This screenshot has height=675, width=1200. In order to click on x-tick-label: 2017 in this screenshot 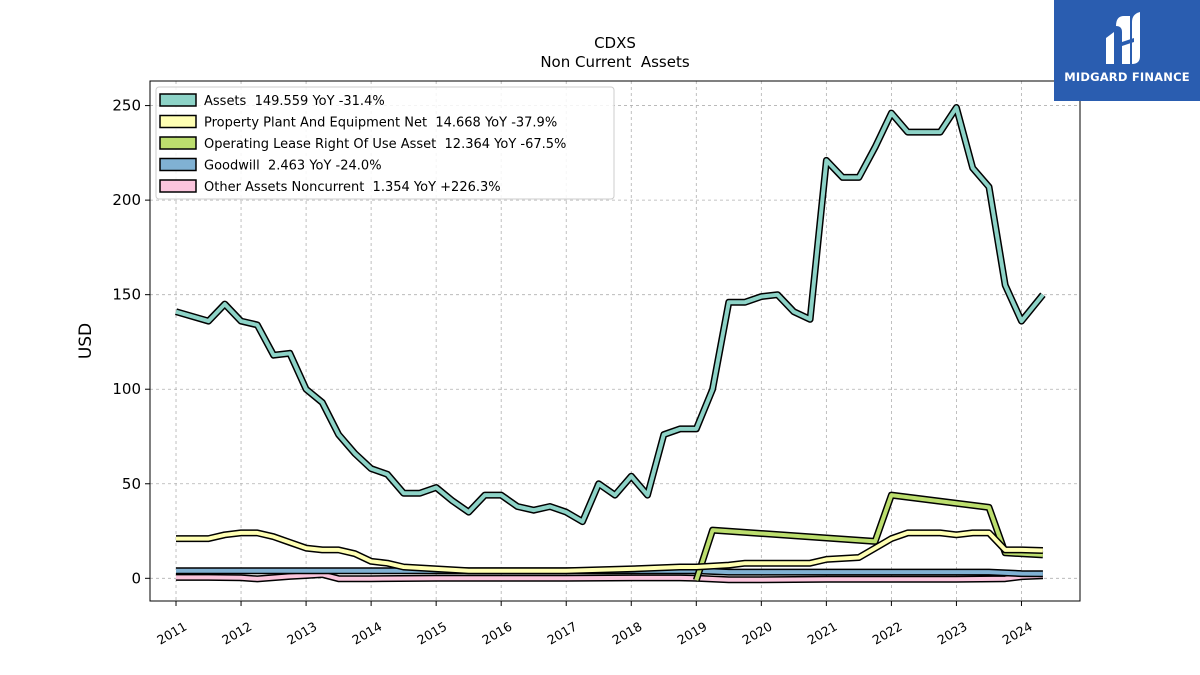, I will do `click(561, 633)`.